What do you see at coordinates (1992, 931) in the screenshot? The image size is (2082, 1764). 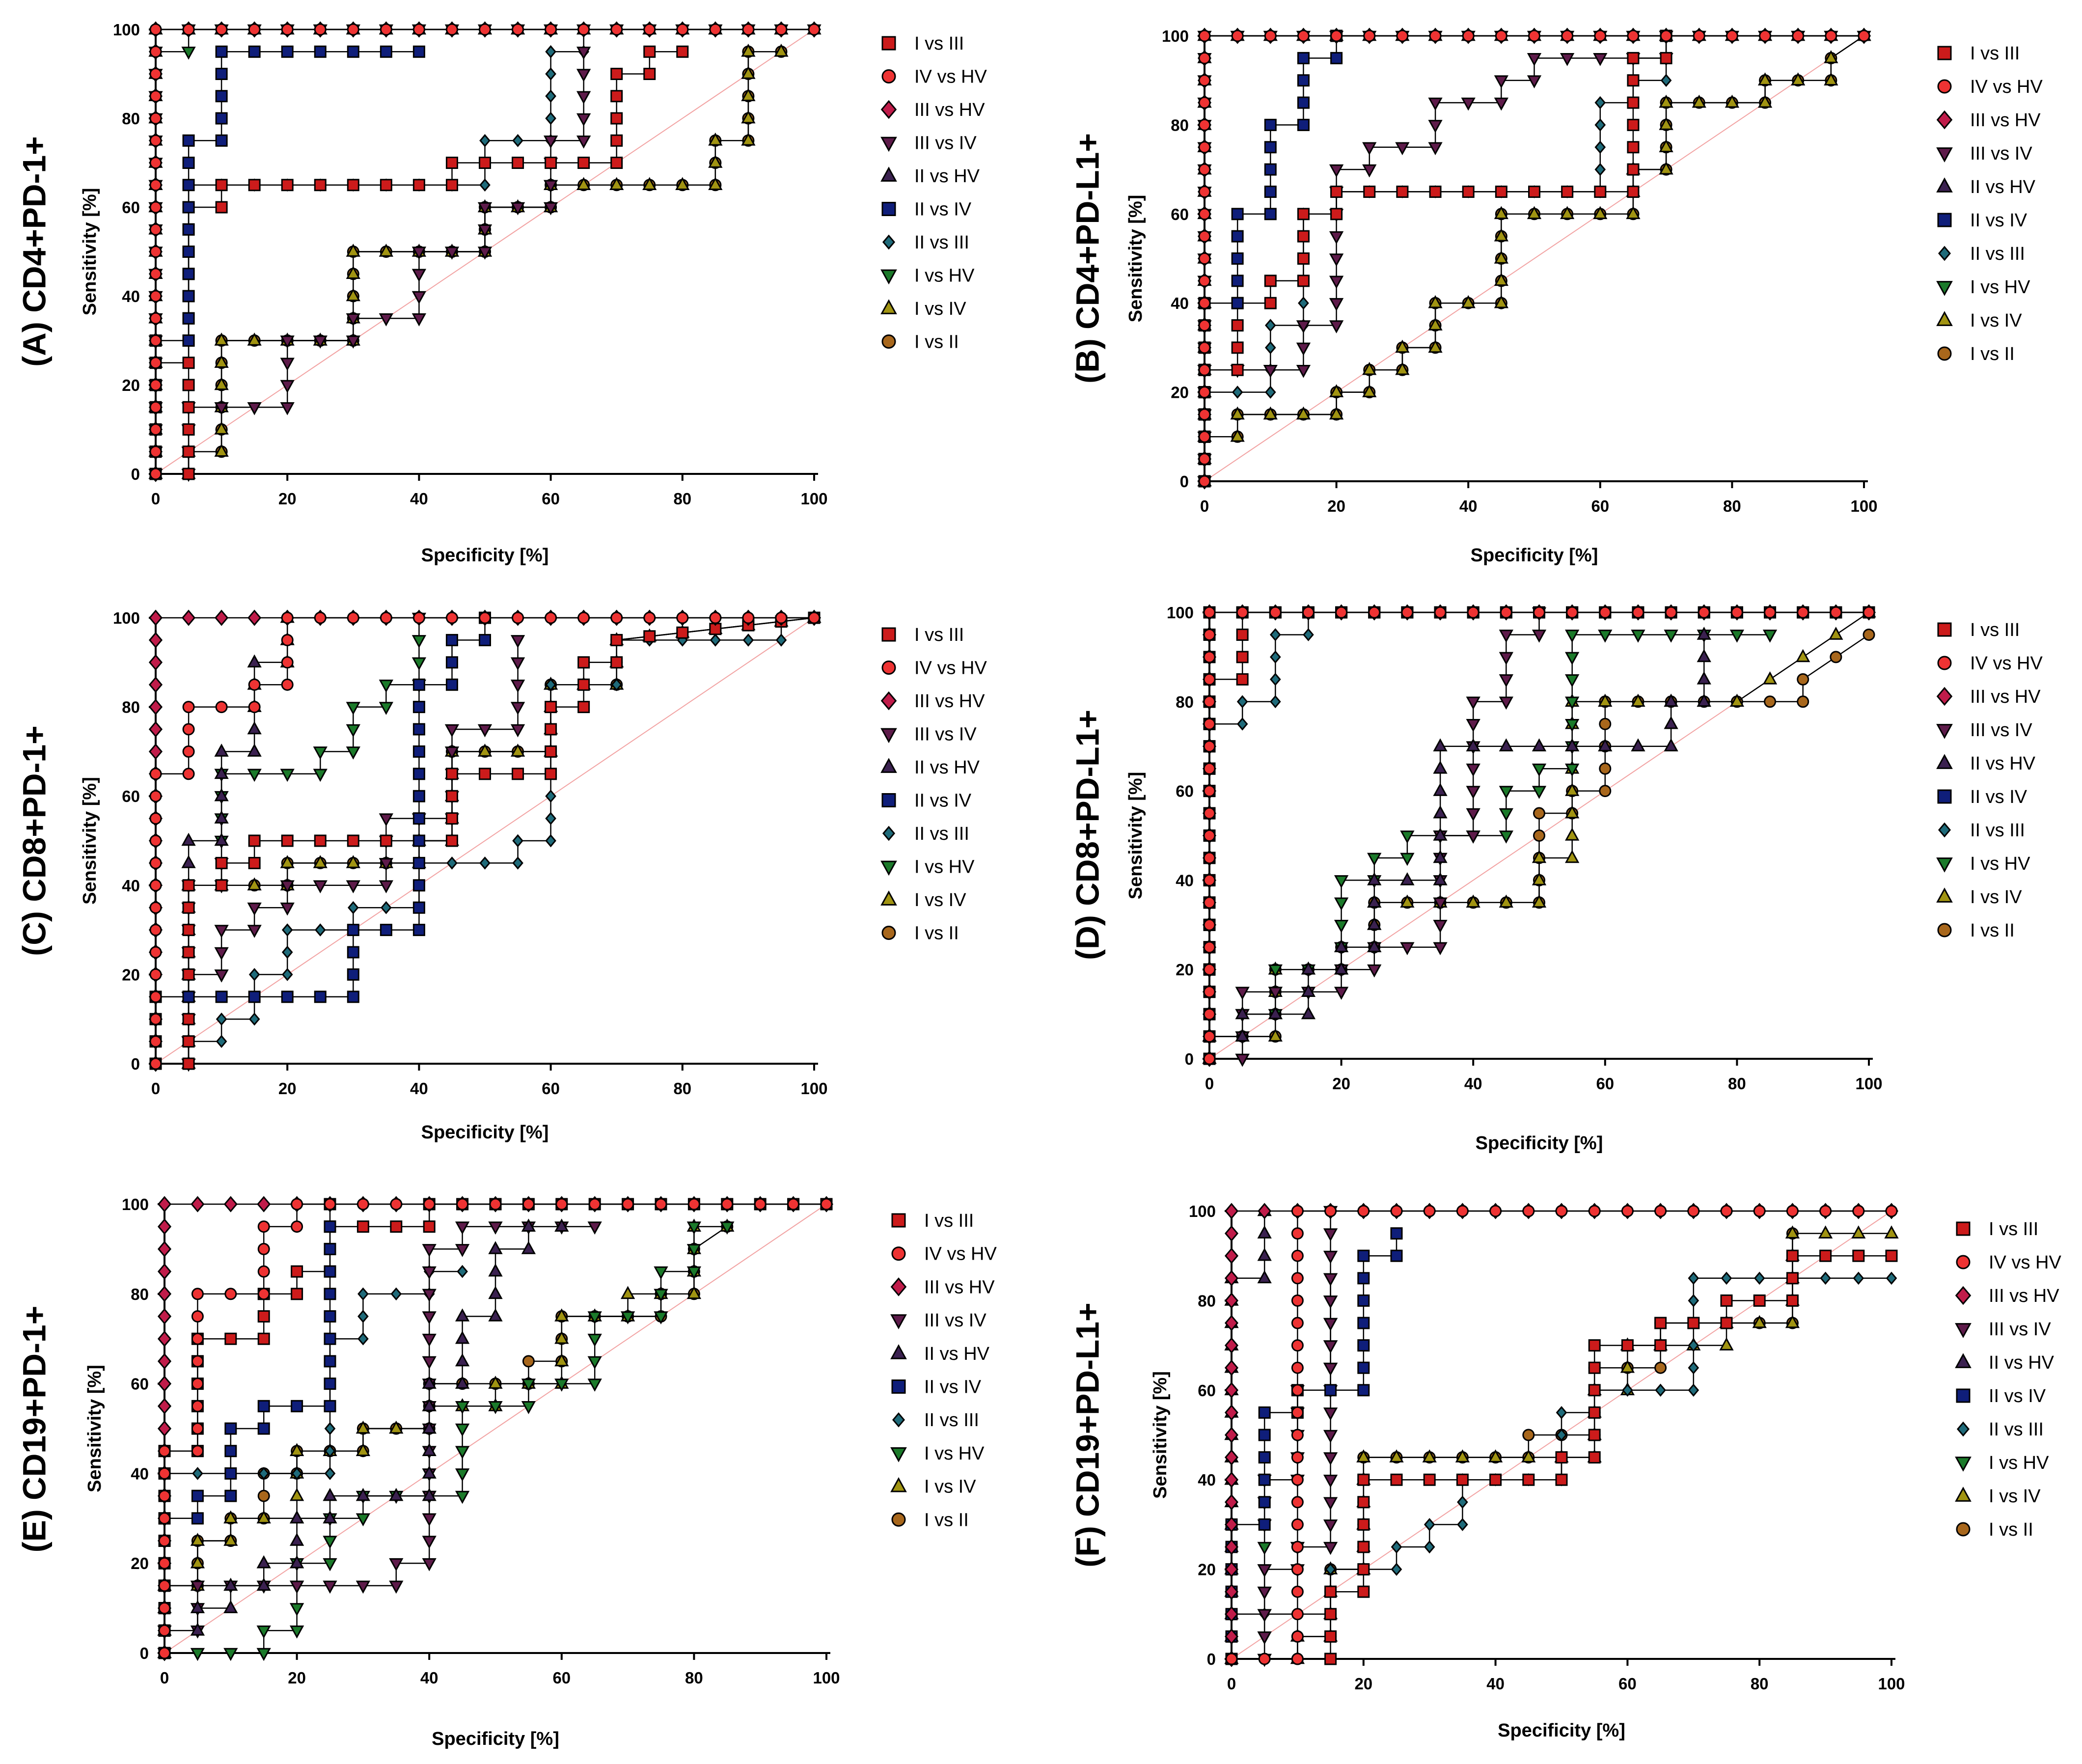 I see `legend-label: I vs II` at bounding box center [1992, 931].